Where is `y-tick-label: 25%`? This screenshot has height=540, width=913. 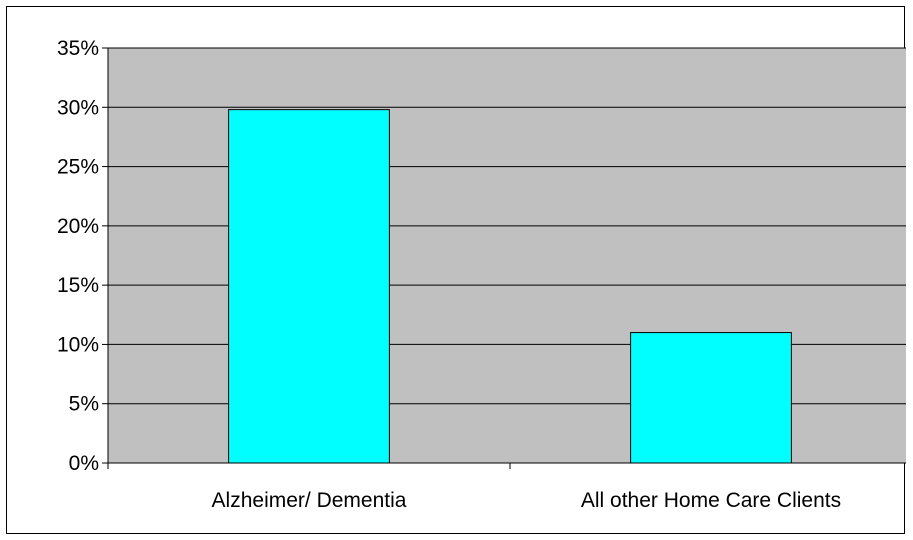 y-tick-label: 25% is located at coordinates (78, 167).